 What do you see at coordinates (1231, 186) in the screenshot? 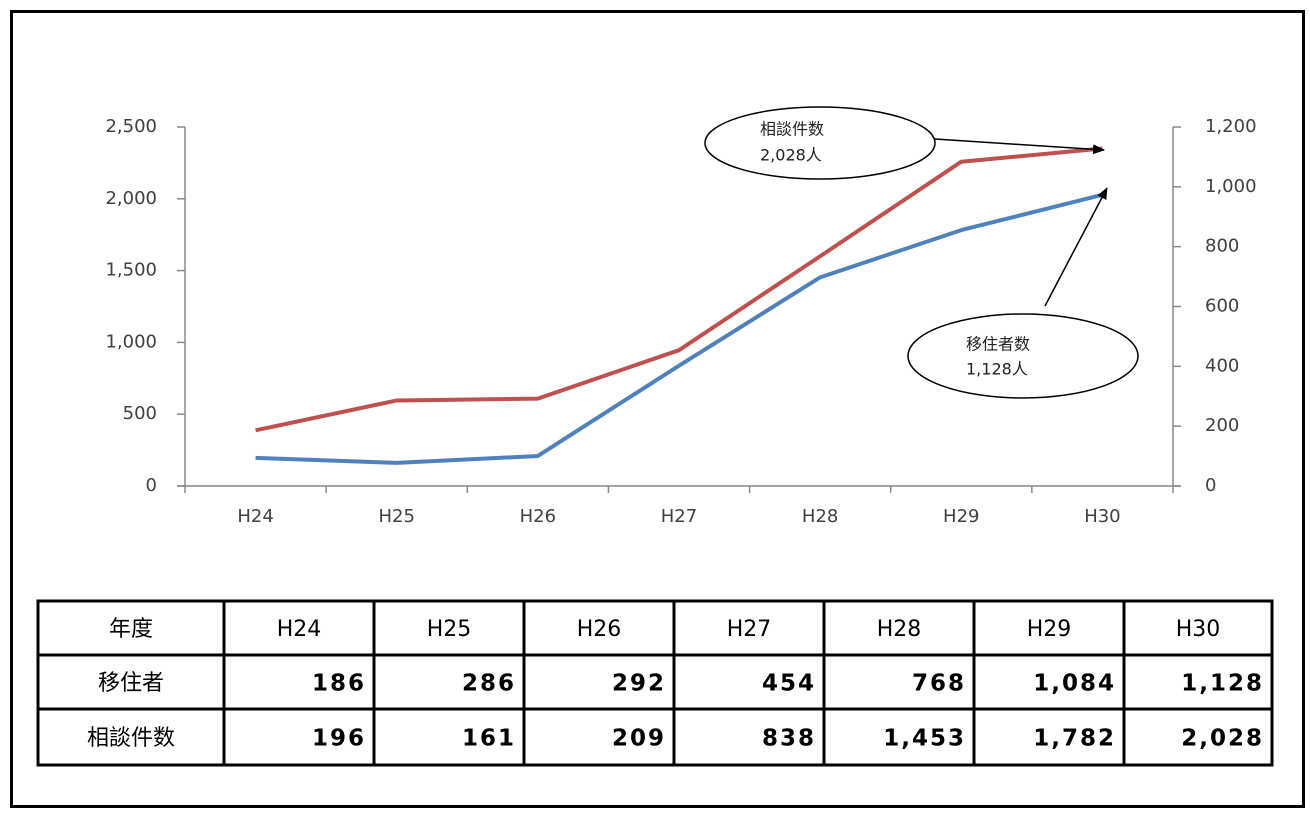
I see `y2-tick-label: 1,000` at bounding box center [1231, 186].